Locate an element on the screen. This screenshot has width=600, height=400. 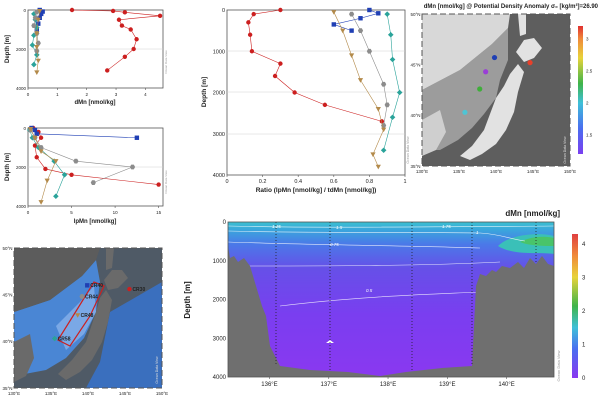
dmn-section-ytick-label: 3000 is located at coordinates (220, 339).